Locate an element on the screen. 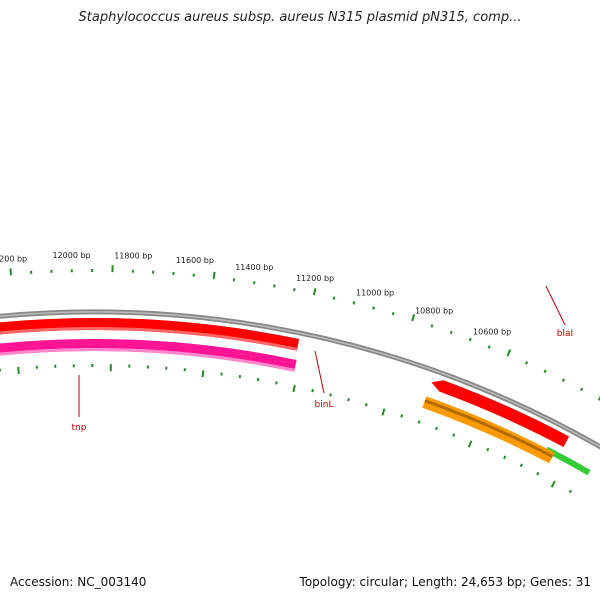 This screenshot has width=600, height=600. scale-label: 10800 bp is located at coordinates (434, 310).